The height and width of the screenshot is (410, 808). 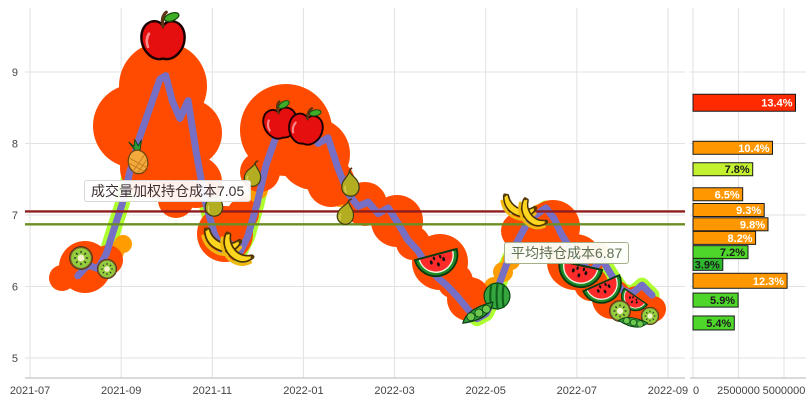 I want to click on vwap-cost-label: 成交量加权持仓成本7.05, so click(x=168, y=191).